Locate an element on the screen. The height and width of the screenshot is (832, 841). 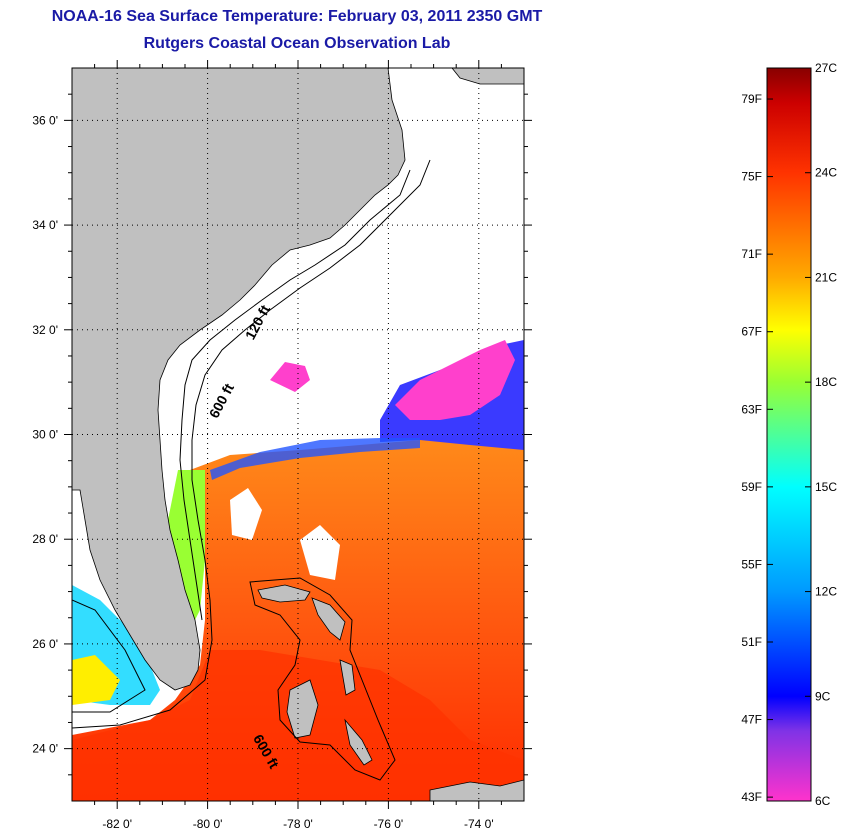
lon-label: -76 0' is located at coordinates (389, 824).